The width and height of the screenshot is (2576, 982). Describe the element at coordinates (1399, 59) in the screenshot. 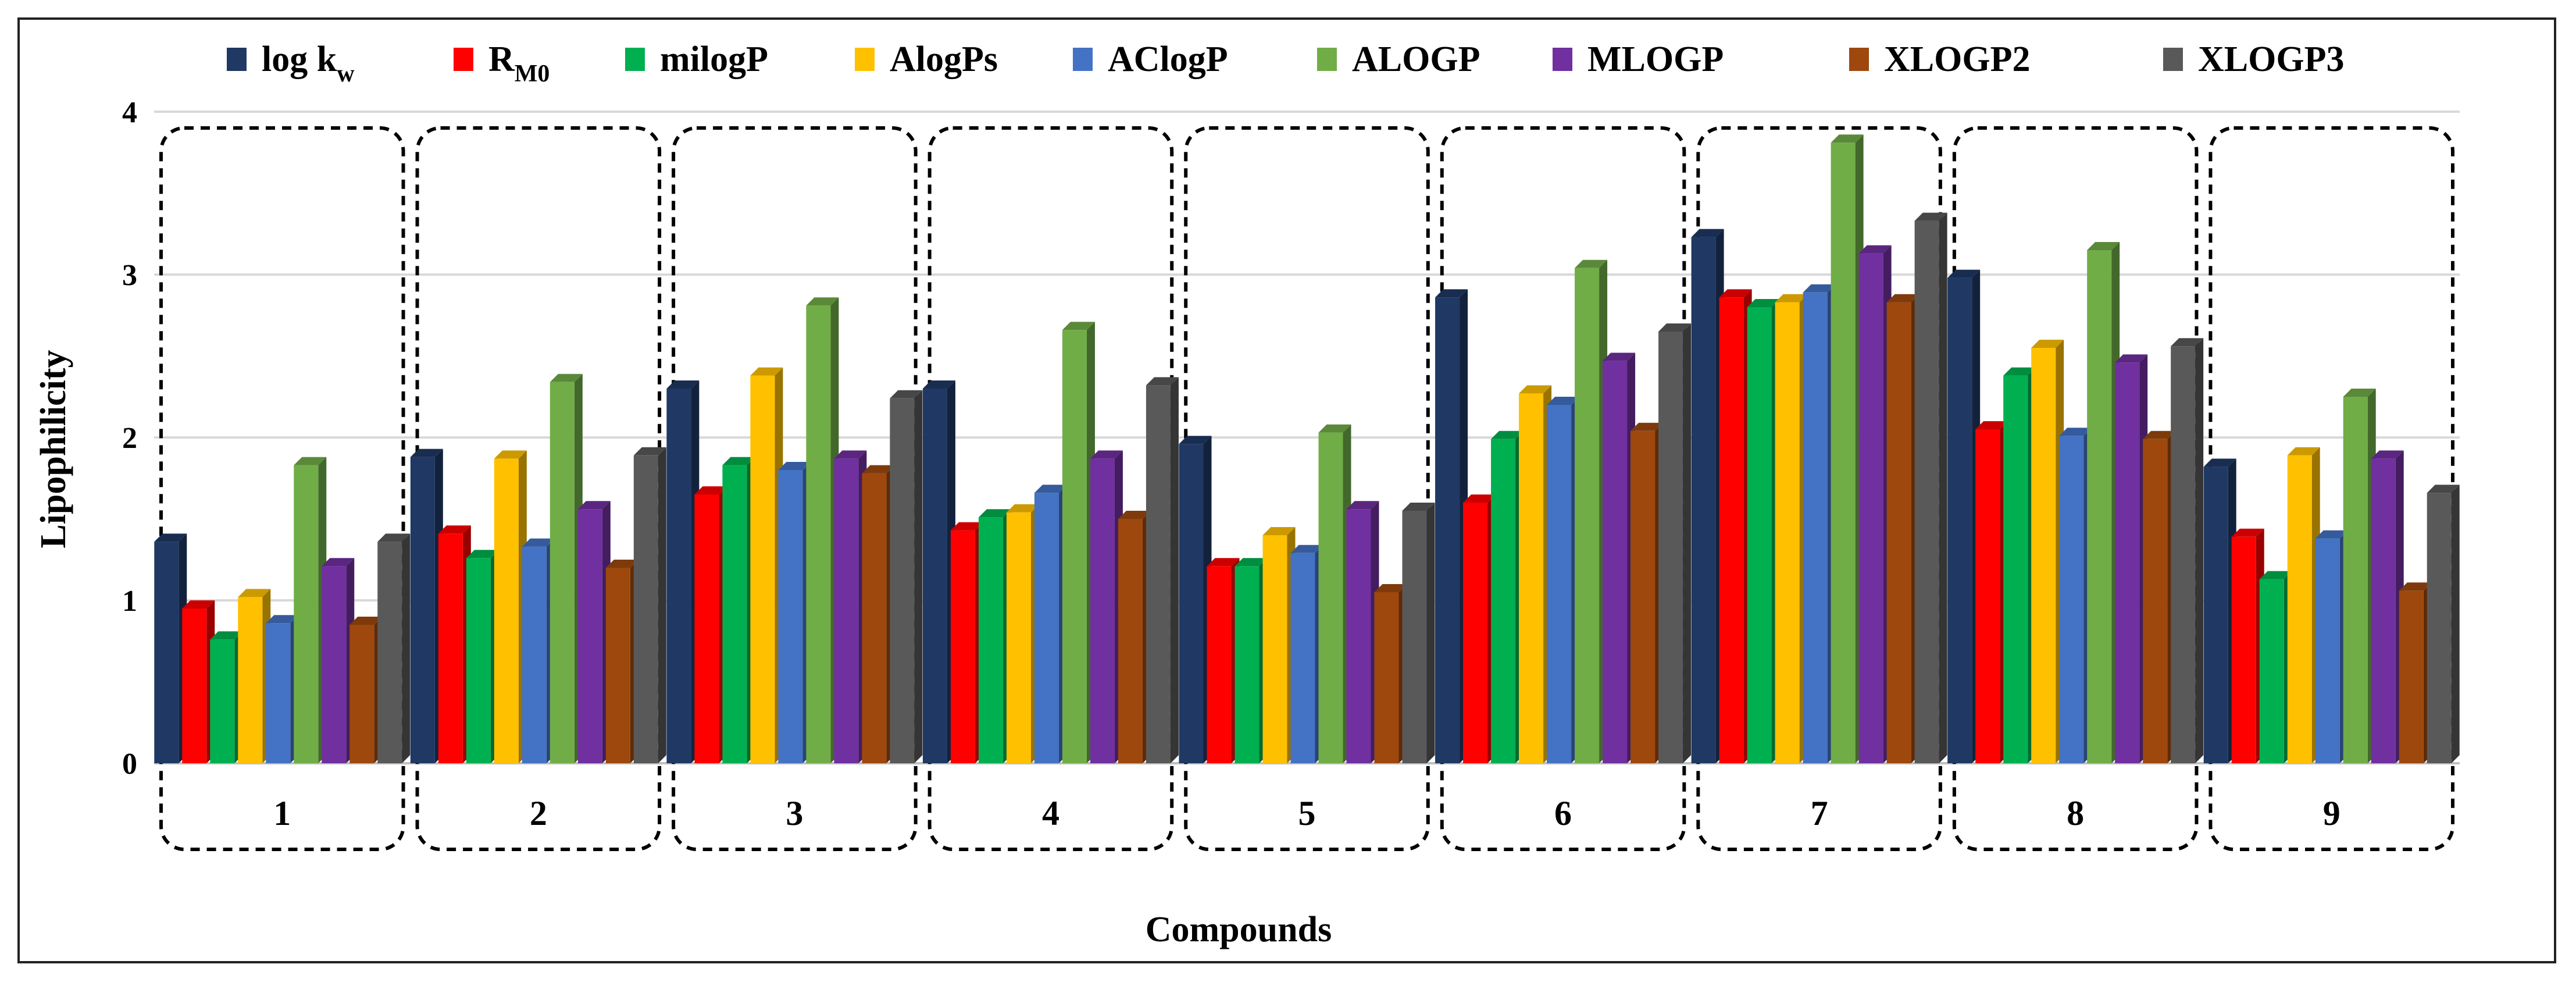

I see `legend-item: ALOGP` at that location.